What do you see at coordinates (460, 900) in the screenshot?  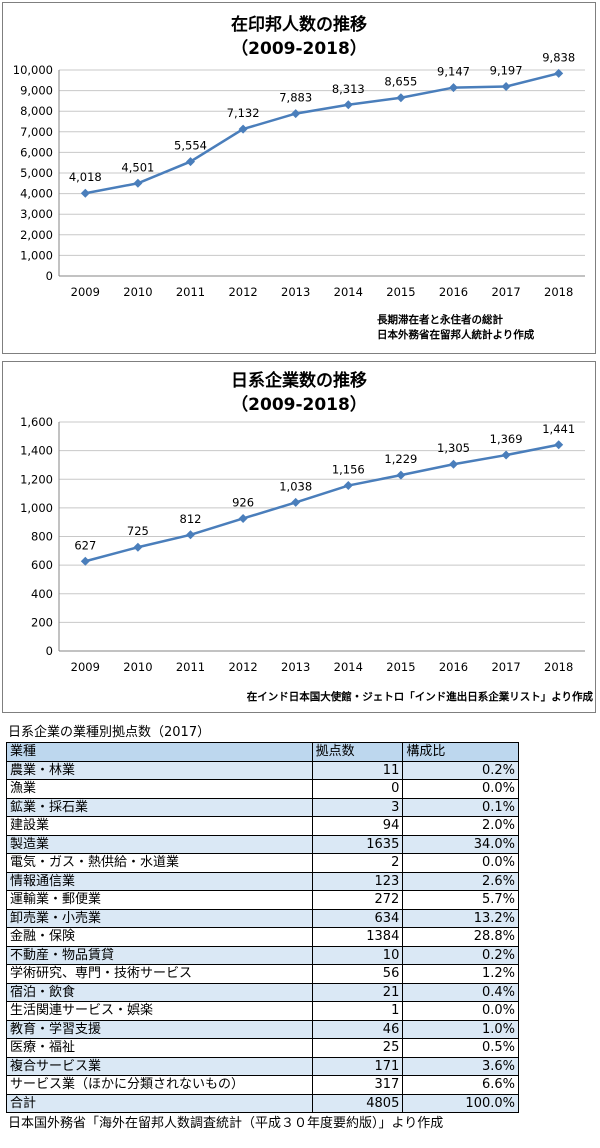 I see `ratio-cell: 5.7%` at bounding box center [460, 900].